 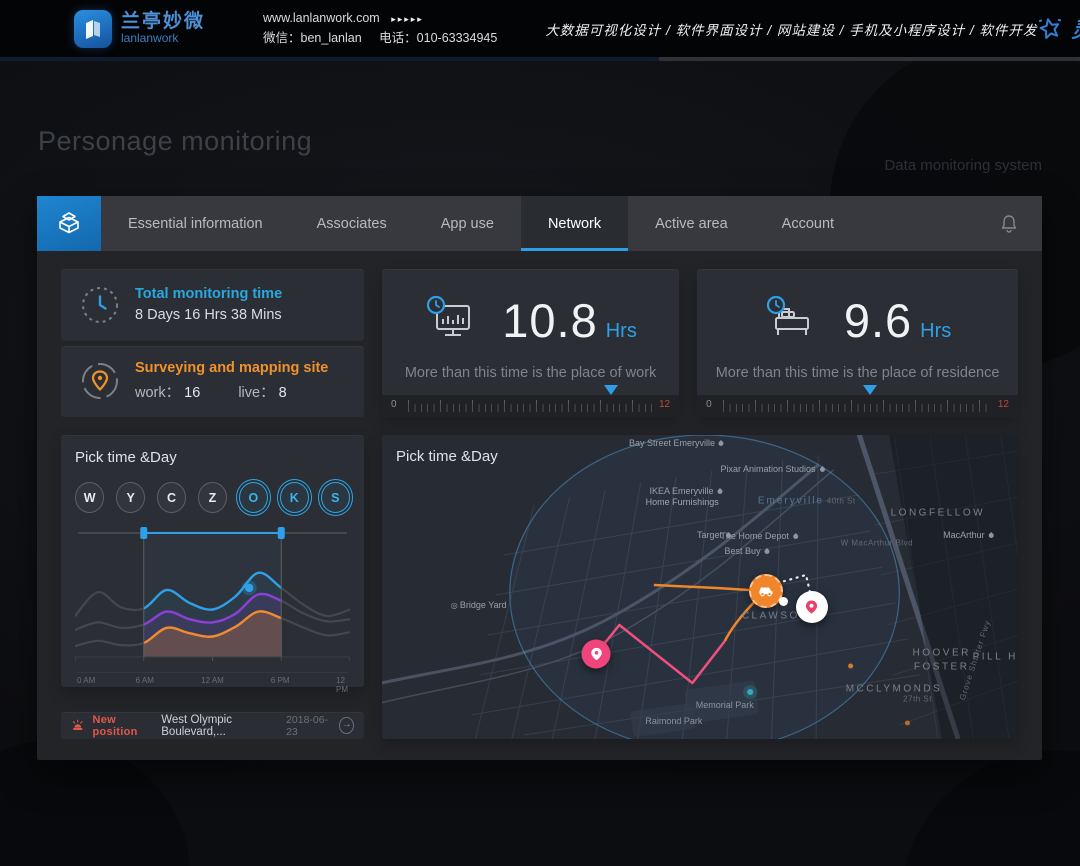 I want to click on tab-app-use: App use, so click(x=467, y=223).